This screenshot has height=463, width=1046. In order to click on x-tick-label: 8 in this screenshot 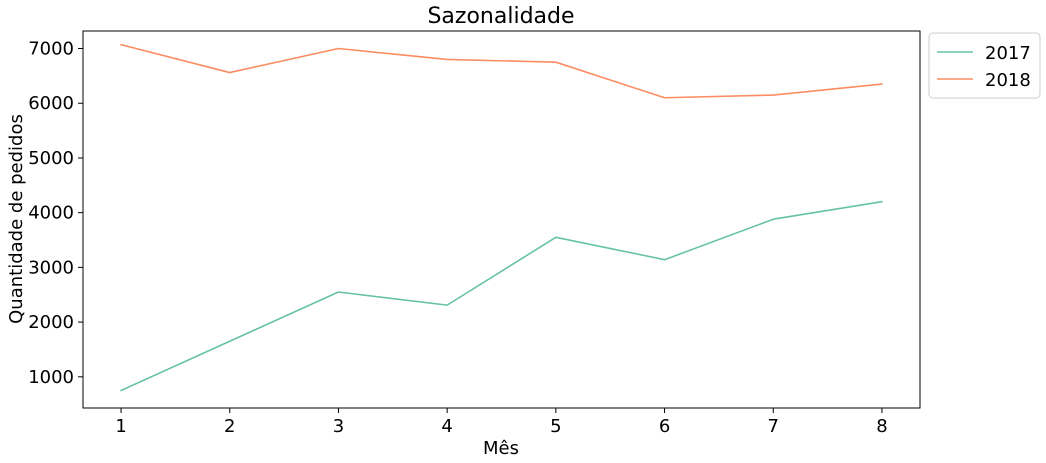, I will do `click(881, 426)`.